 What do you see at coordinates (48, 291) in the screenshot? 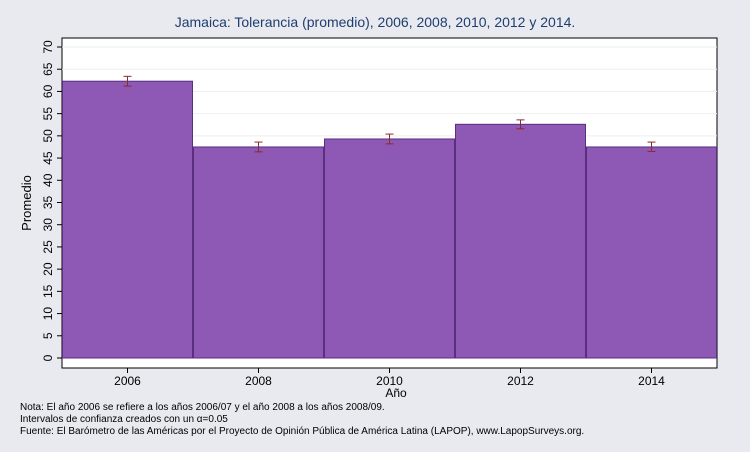
I see `y-tick-label: 15` at bounding box center [48, 291].